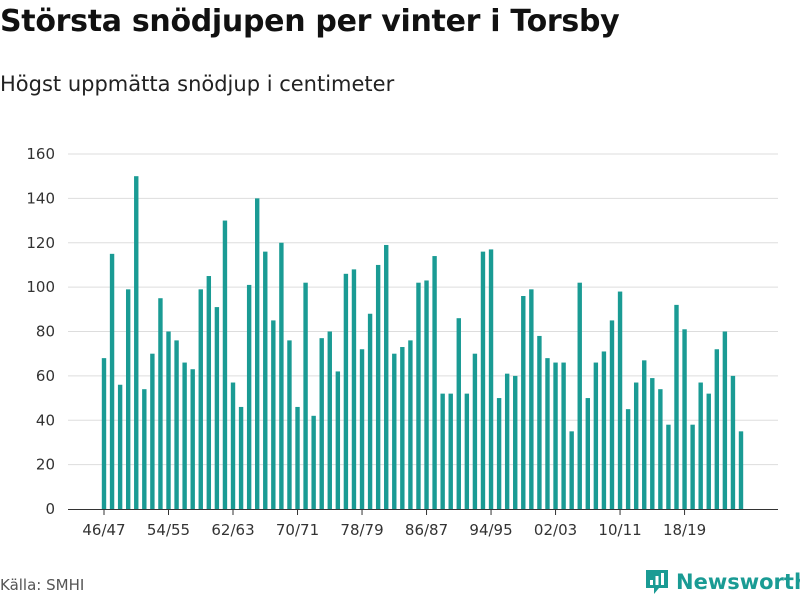  I want to click on bar-96/97, so click(507, 441).